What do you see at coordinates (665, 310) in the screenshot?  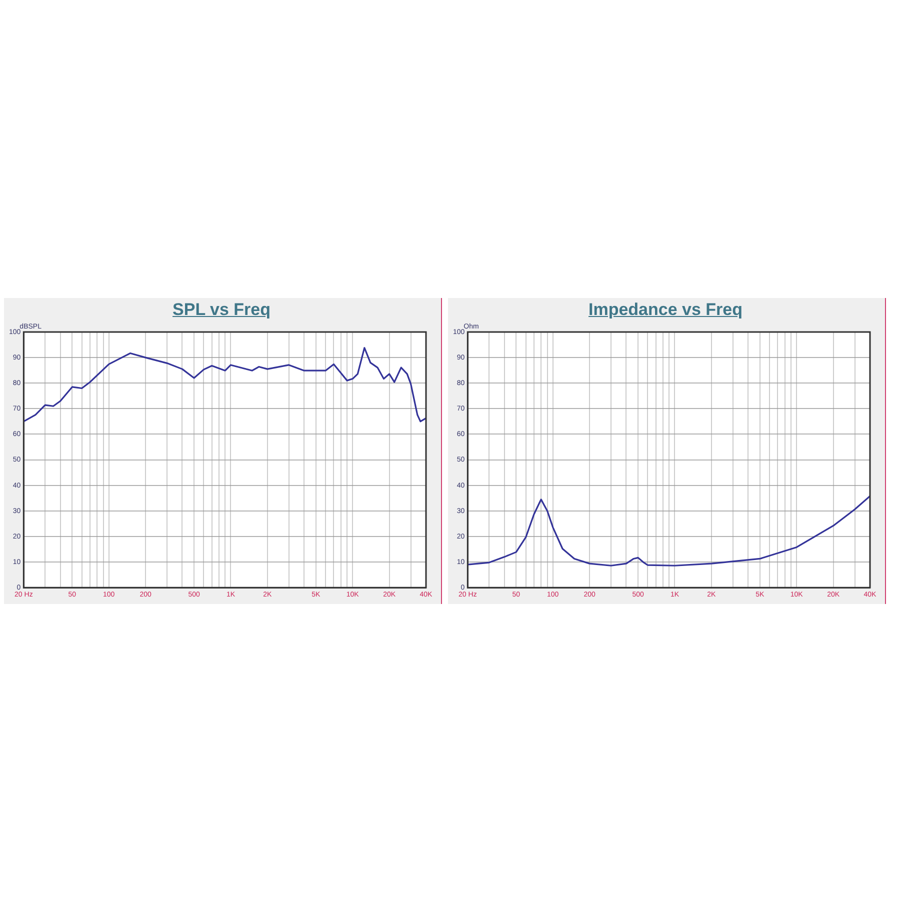 I see `chart-title: Impedance vs Freq` at bounding box center [665, 310].